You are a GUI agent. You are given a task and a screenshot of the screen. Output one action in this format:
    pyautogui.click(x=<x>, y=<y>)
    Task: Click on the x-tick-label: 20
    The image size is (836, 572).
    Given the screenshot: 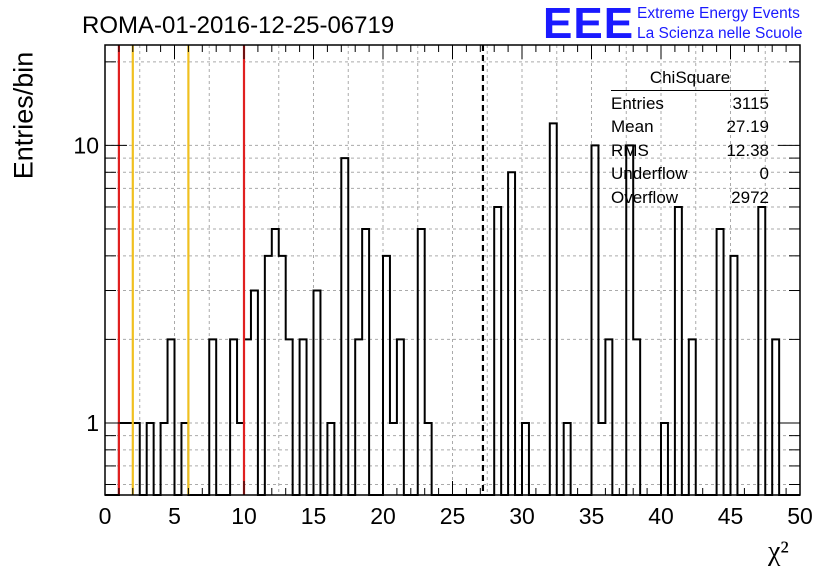 What is the action you would take?
    pyautogui.click(x=383, y=516)
    